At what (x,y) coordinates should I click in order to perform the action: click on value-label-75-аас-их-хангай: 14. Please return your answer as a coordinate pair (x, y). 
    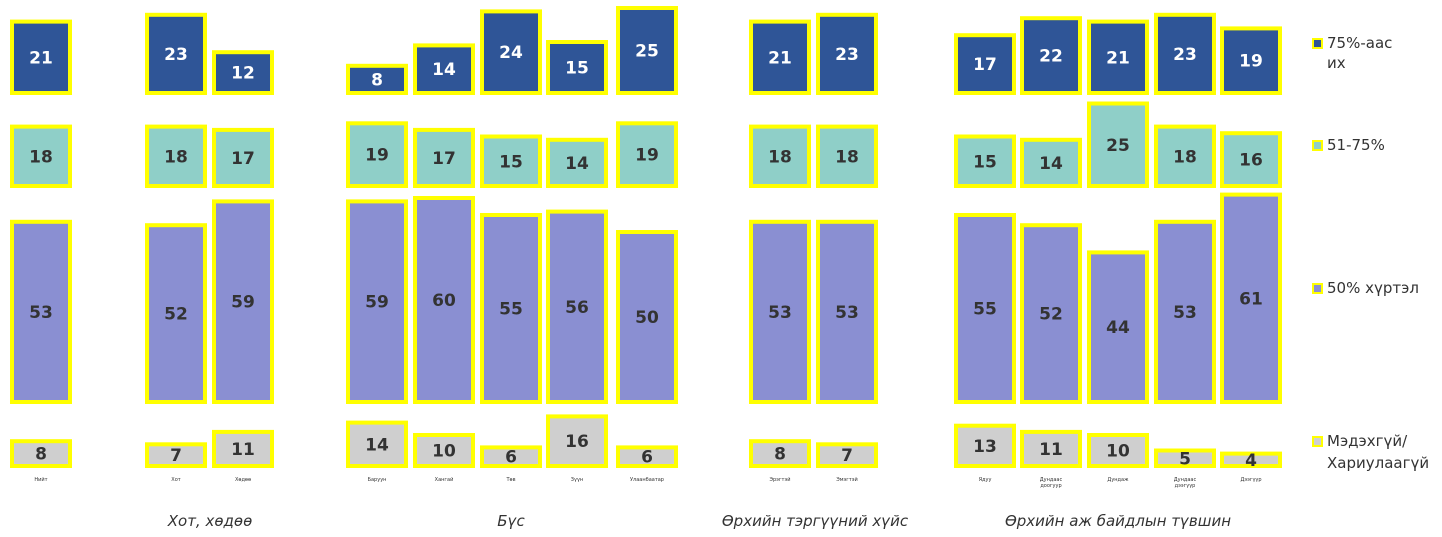
    Looking at the image, I should click on (444, 70).